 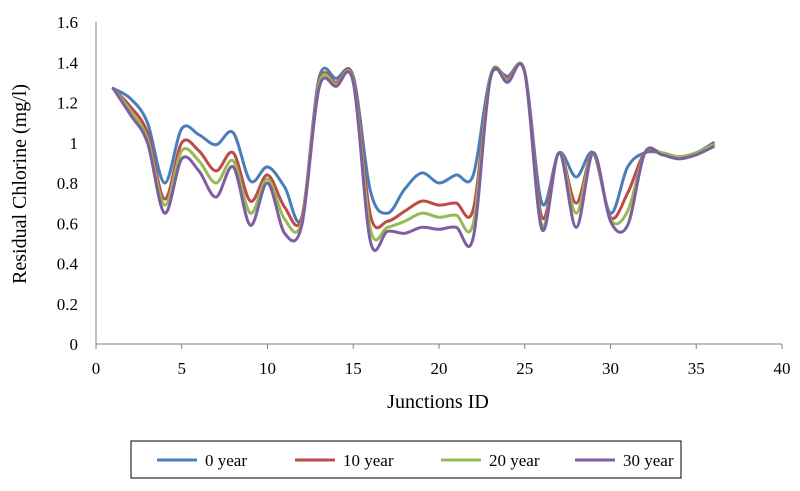 What do you see at coordinates (648, 460) in the screenshot?
I see `legend-label-3: 30 year` at bounding box center [648, 460].